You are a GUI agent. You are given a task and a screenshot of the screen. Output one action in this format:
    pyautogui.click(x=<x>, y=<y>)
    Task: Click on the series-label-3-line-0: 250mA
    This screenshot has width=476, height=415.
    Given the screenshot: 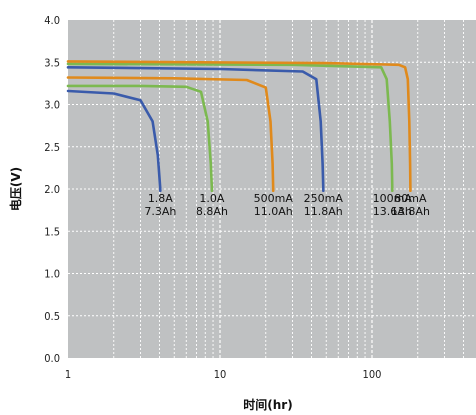 What is the action you would take?
    pyautogui.click(x=324, y=198)
    